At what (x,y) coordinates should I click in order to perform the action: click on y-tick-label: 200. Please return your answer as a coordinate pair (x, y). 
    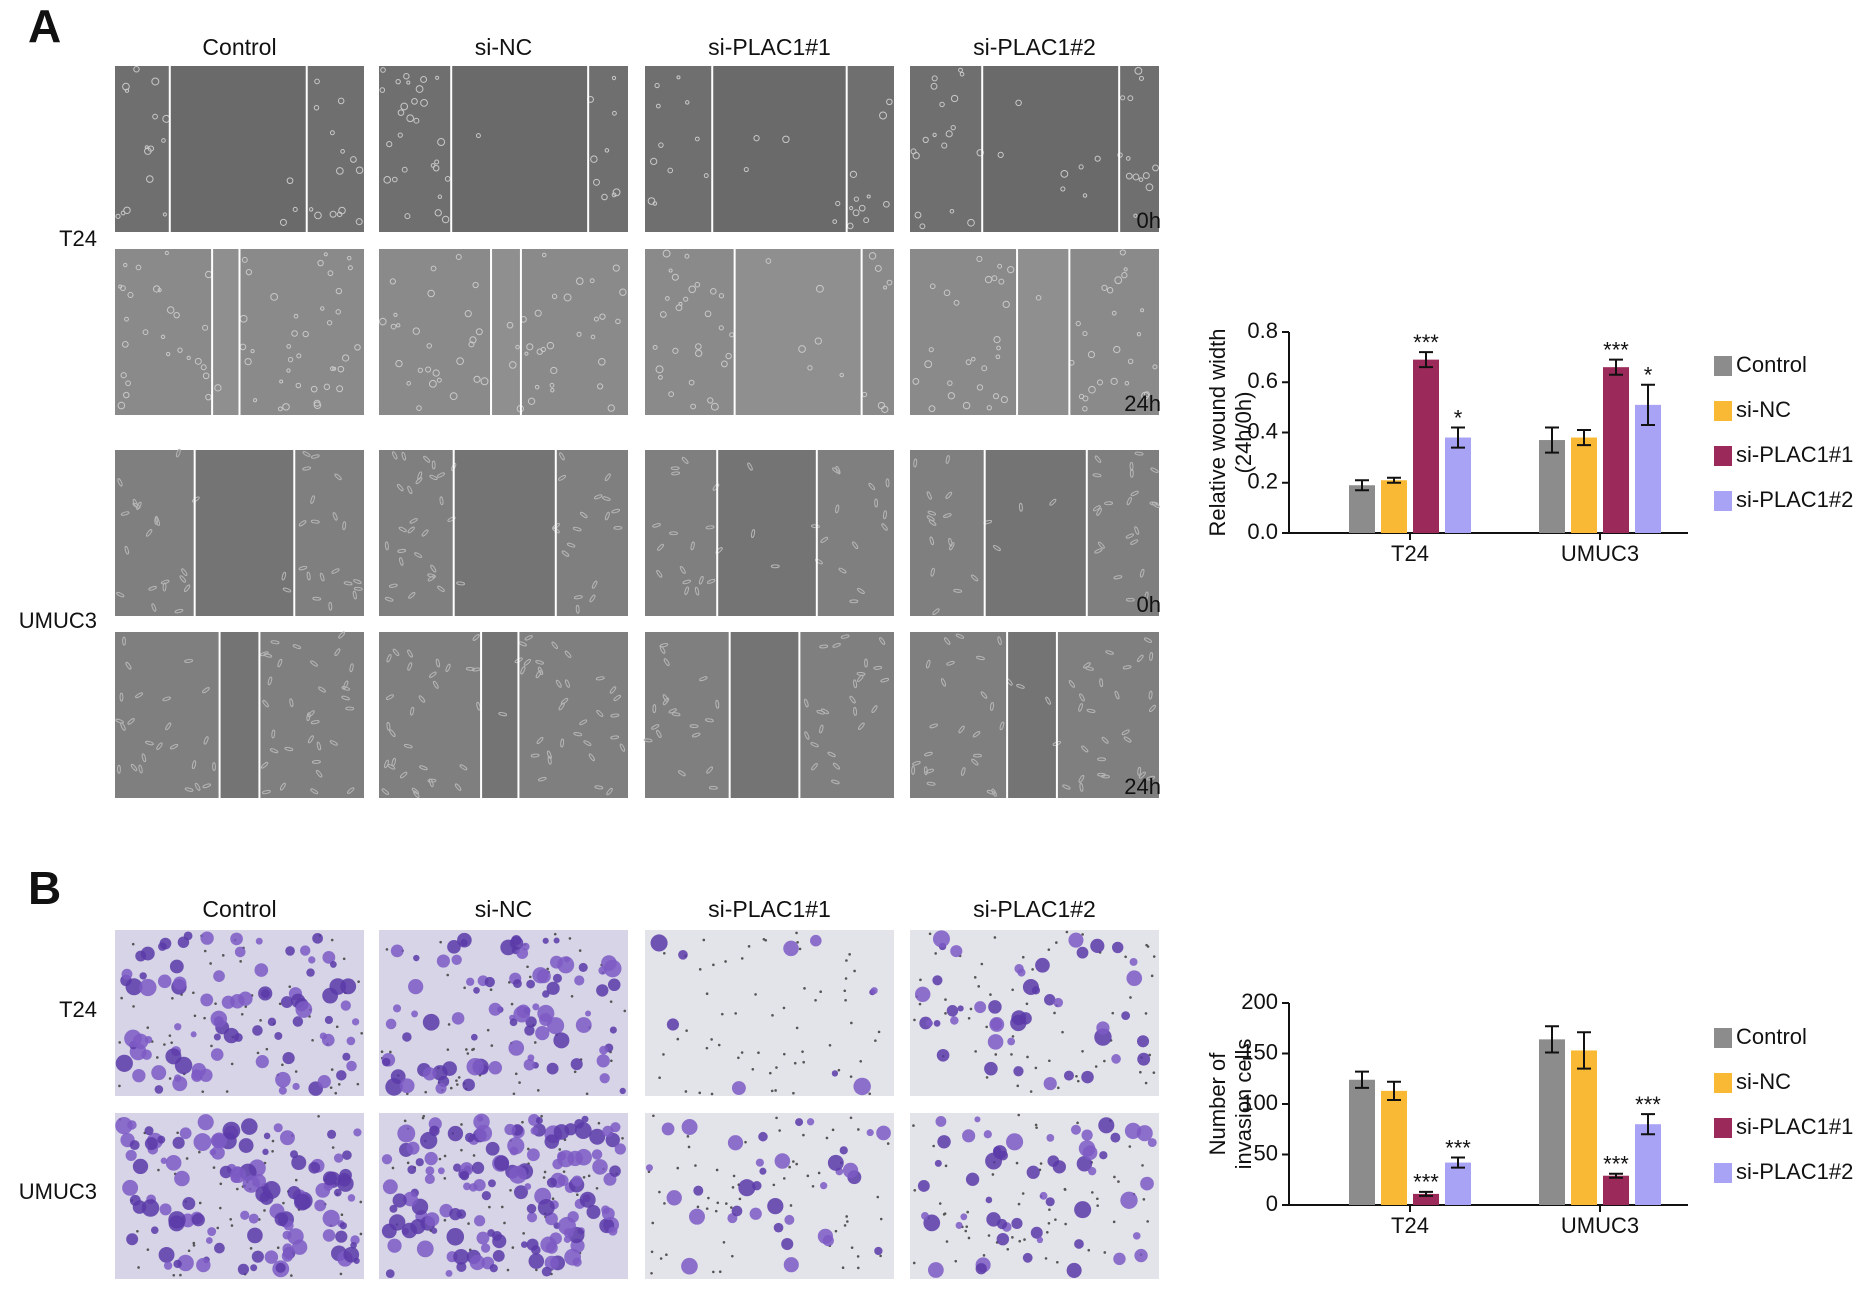
    Looking at the image, I should click on (1259, 1001).